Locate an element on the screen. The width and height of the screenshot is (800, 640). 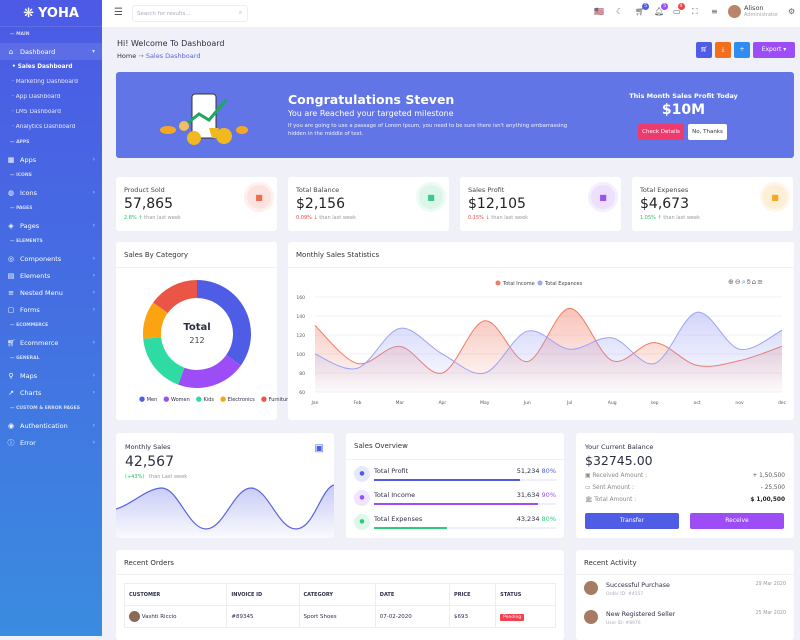
flag-icon: 🇺🇸︎ is located at coordinates (599, 11).